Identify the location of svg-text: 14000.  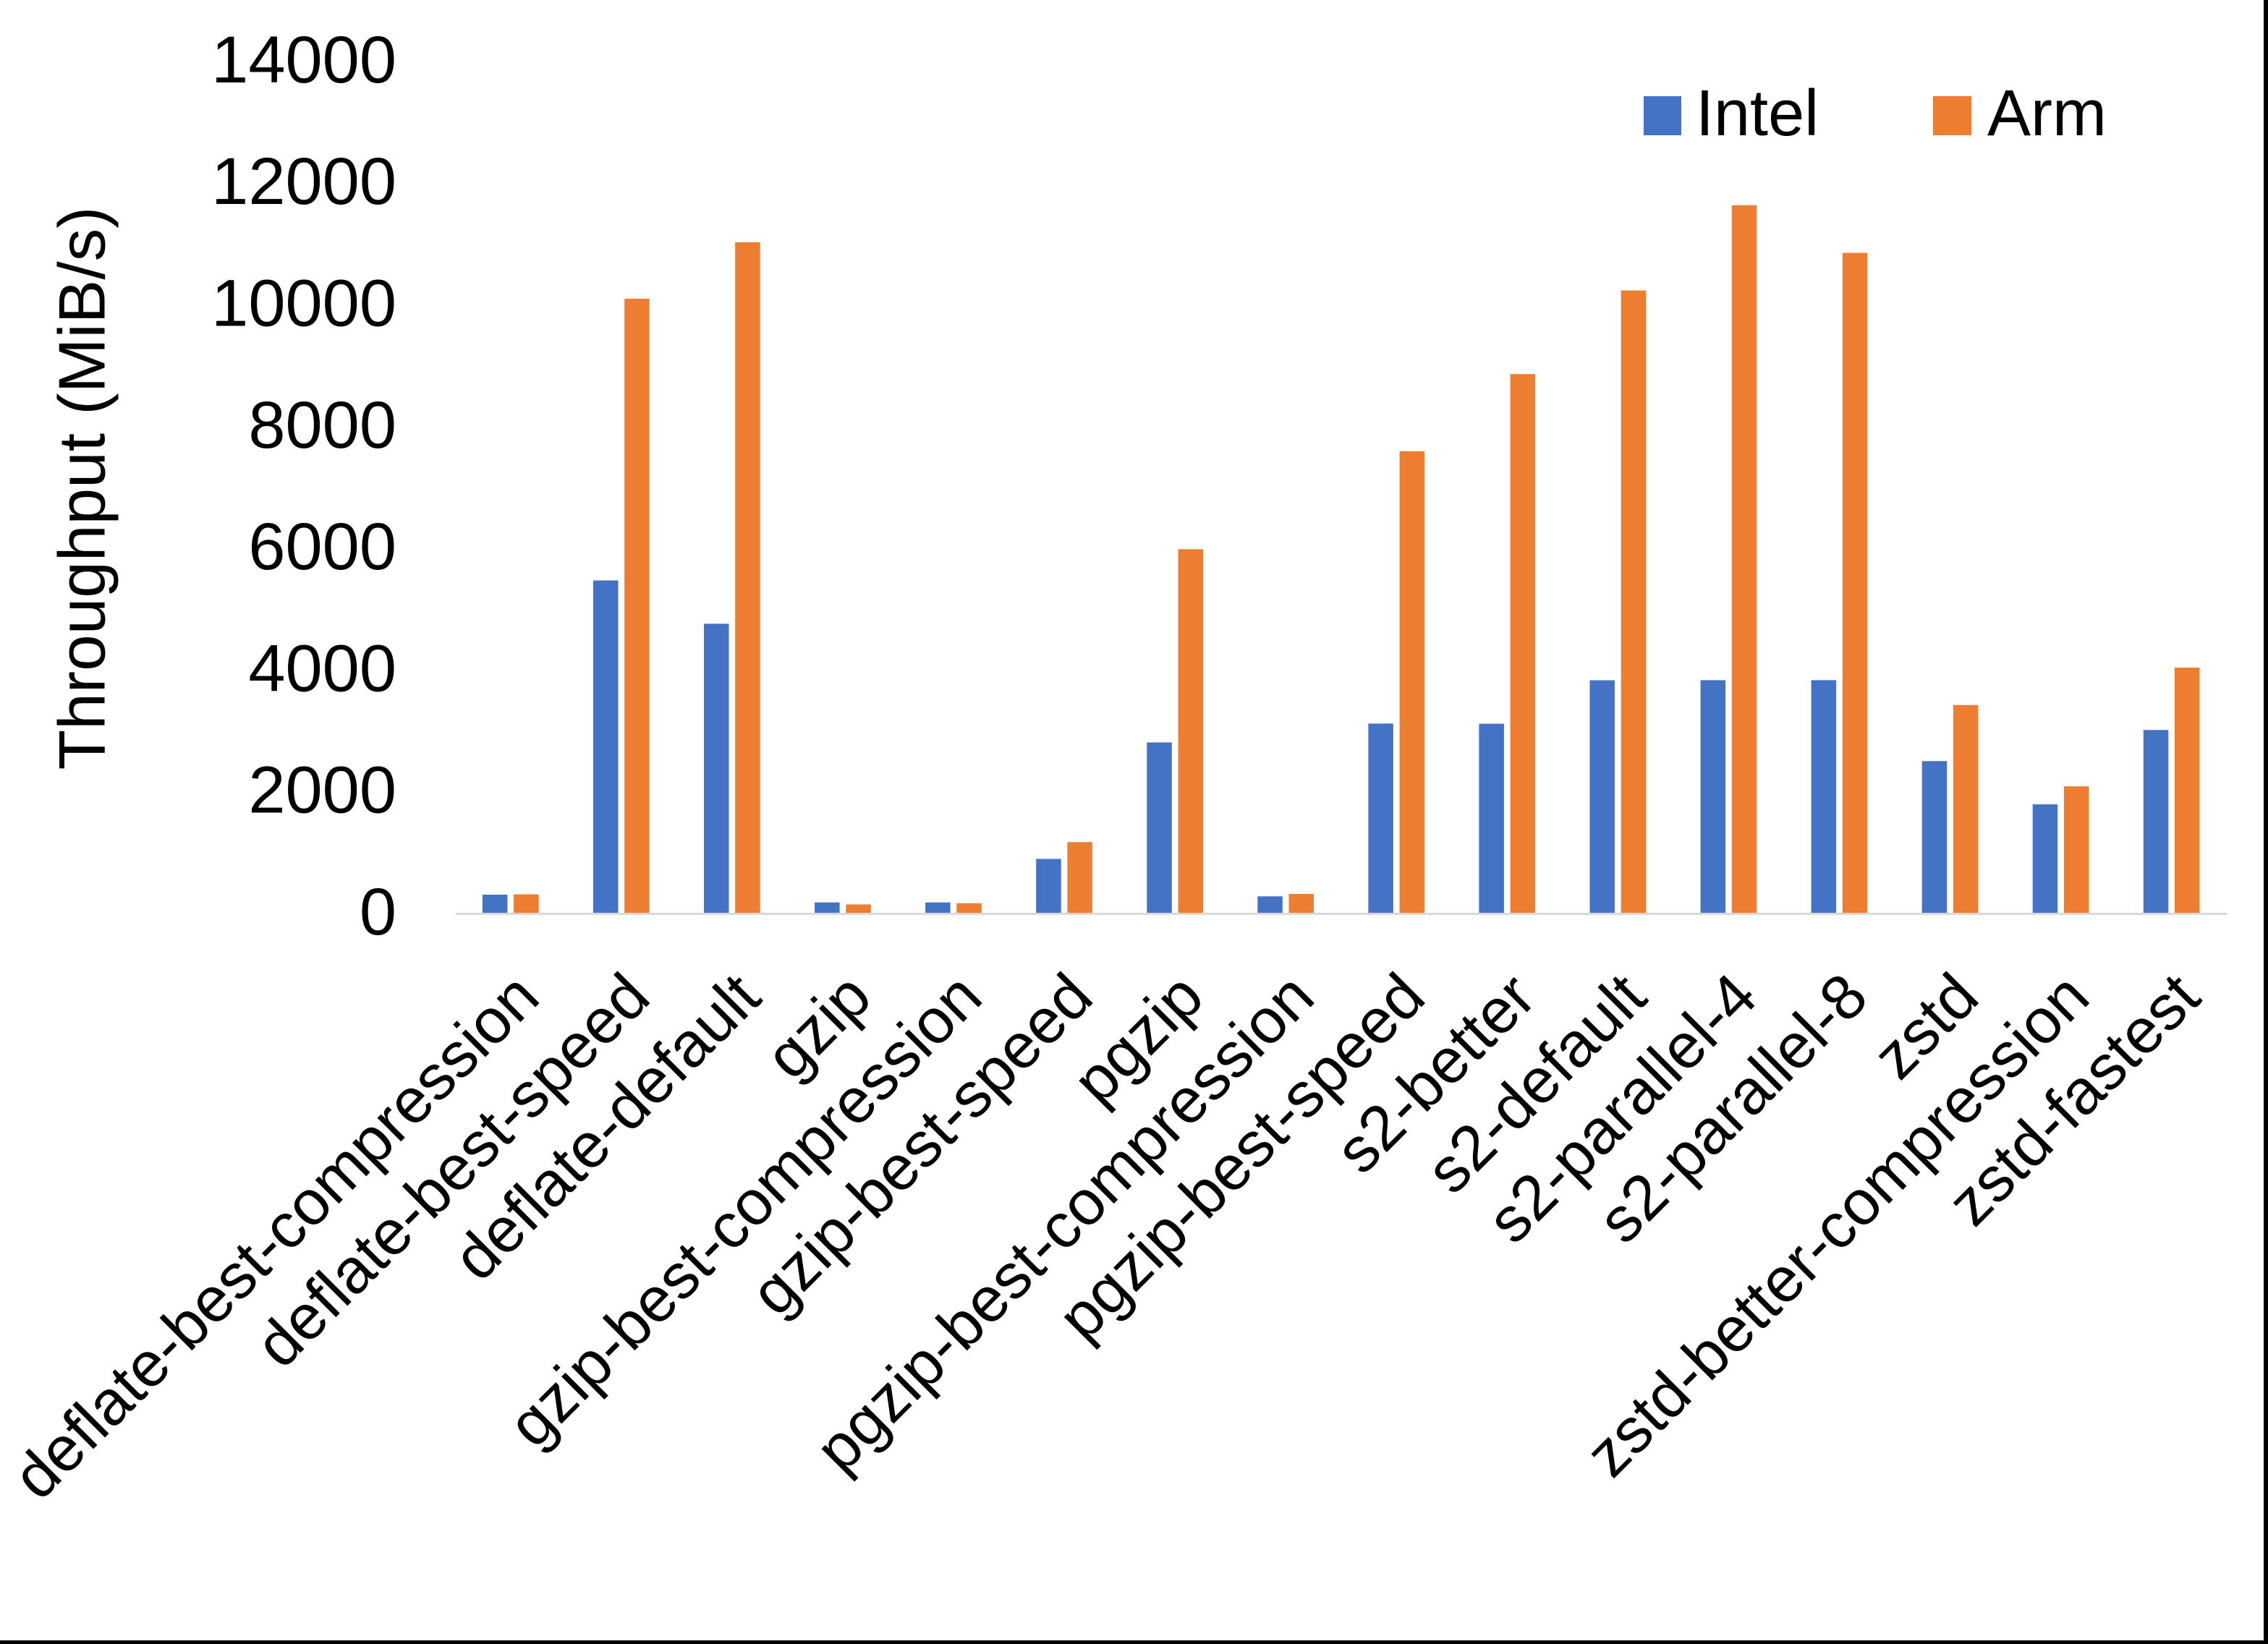
(303, 60).